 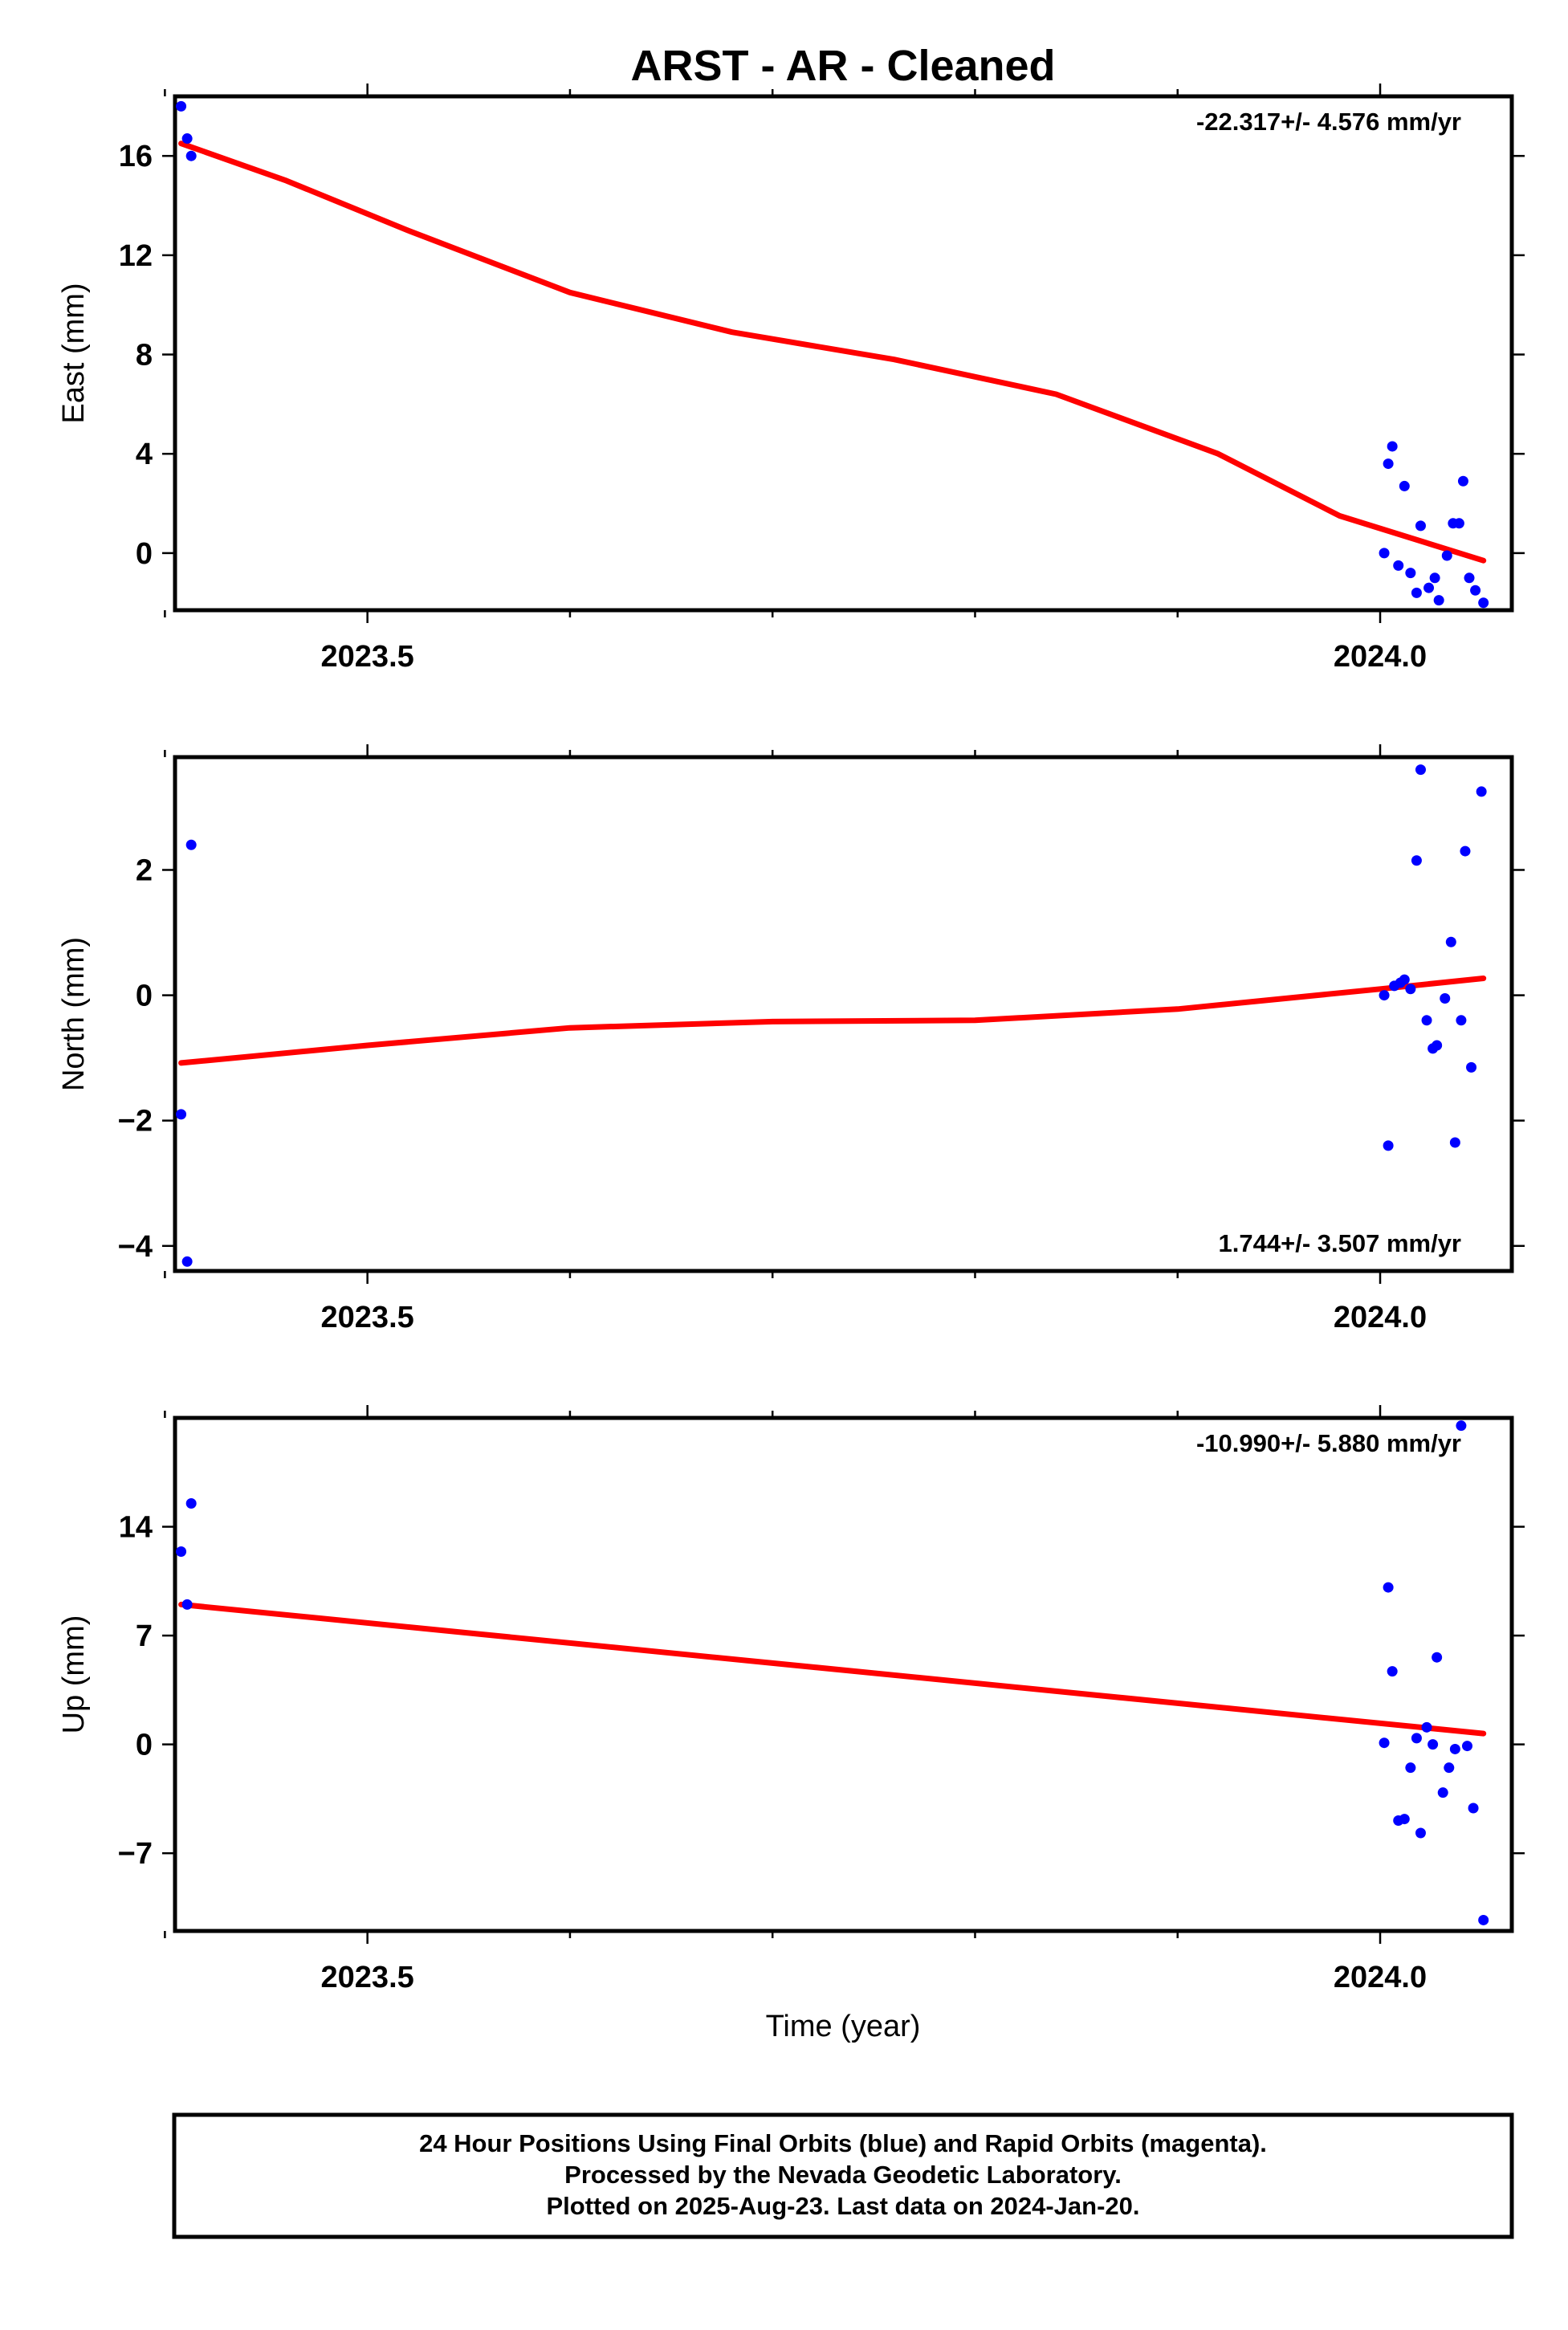 What do you see at coordinates (1380, 1317) in the screenshot?
I see `north-x-tick-label: 2024.0` at bounding box center [1380, 1317].